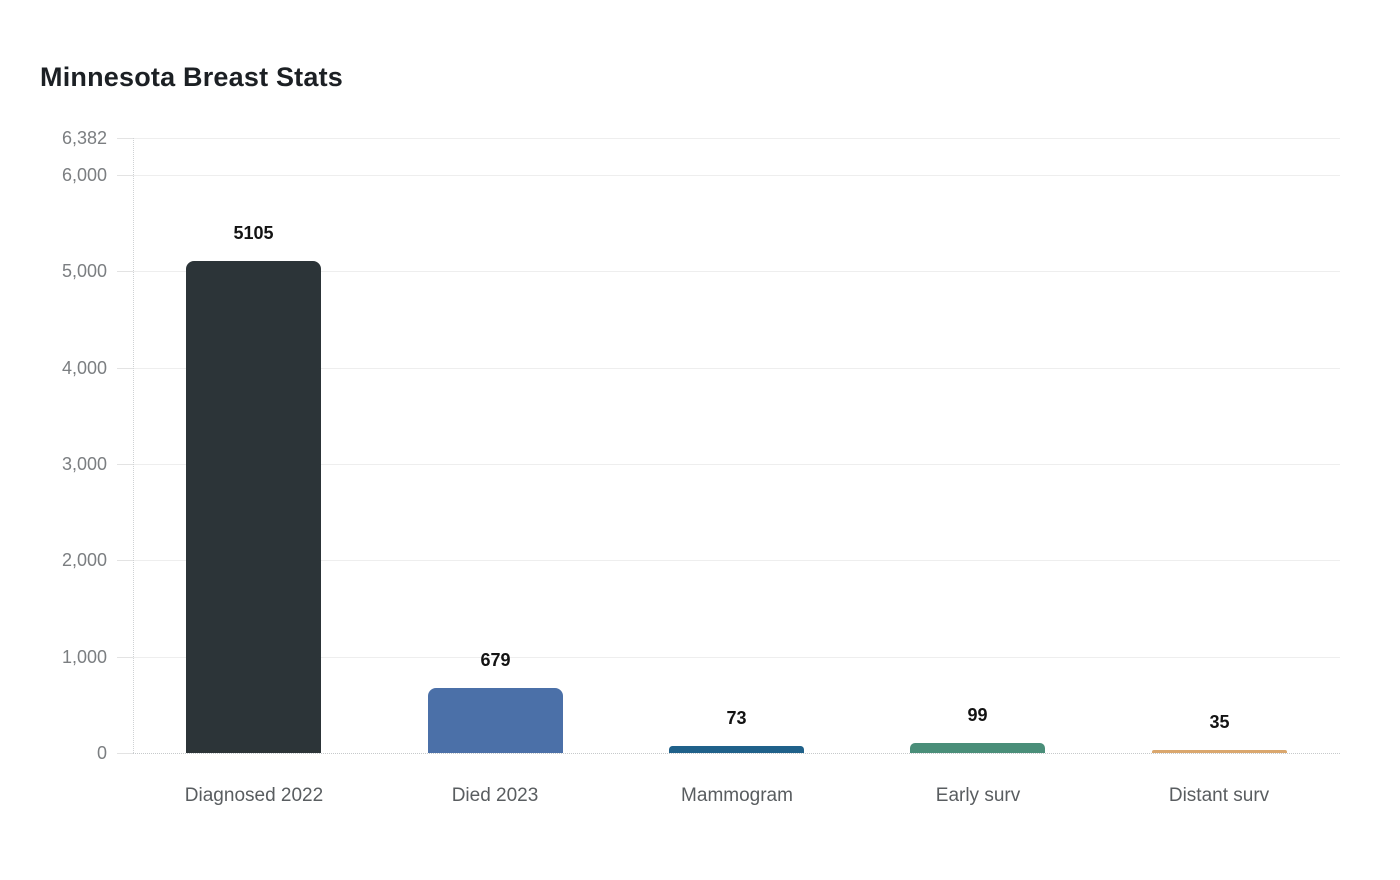 This screenshot has height=880, width=1400. Describe the element at coordinates (736, 749) in the screenshot. I see `bar-mammogram` at that location.